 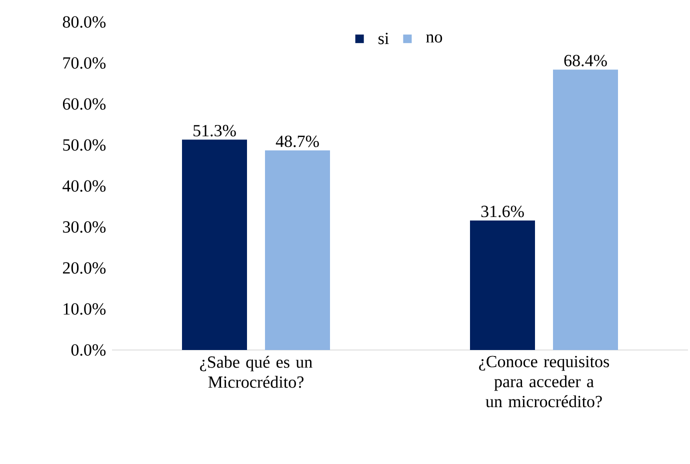 What do you see at coordinates (256, 372) in the screenshot?
I see `x-tick-label: ¿Sabe qué es un Microcrédito?` at bounding box center [256, 372].